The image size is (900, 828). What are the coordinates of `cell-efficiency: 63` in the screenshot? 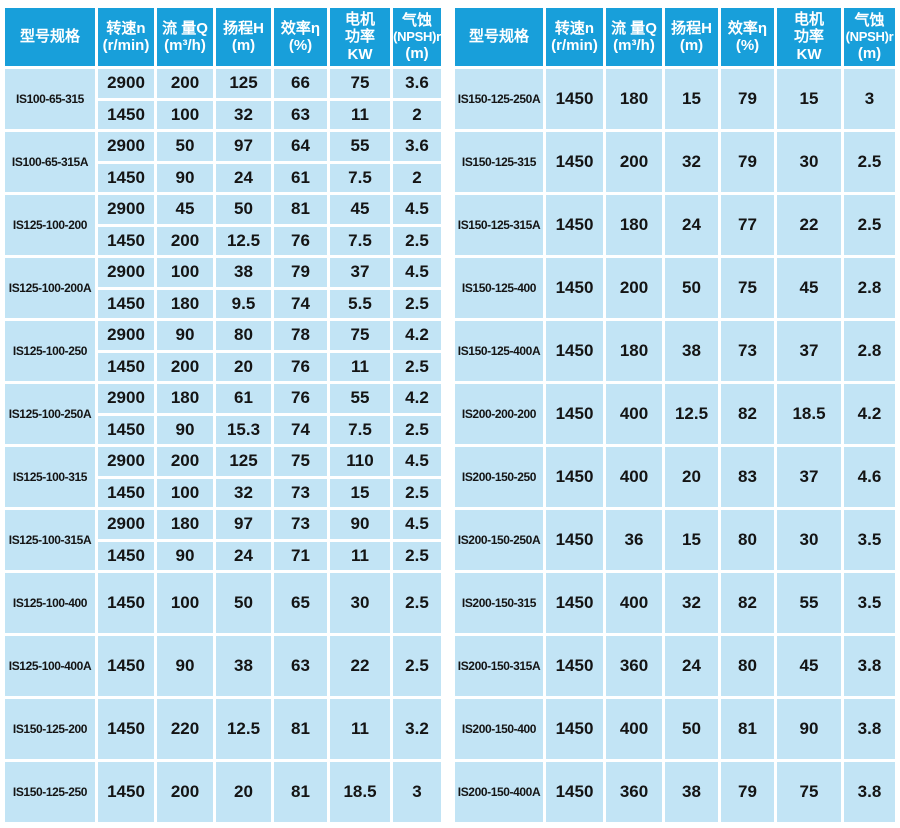 It's located at (300, 114).